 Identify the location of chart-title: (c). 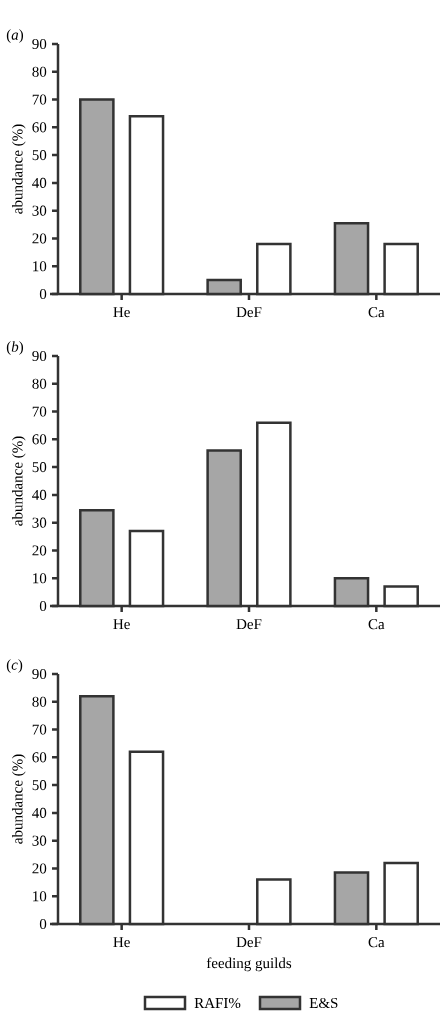
(14, 666).